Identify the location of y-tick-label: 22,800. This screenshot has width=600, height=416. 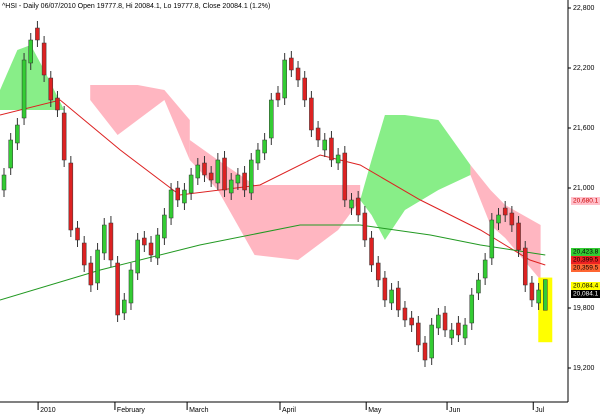
(584, 8).